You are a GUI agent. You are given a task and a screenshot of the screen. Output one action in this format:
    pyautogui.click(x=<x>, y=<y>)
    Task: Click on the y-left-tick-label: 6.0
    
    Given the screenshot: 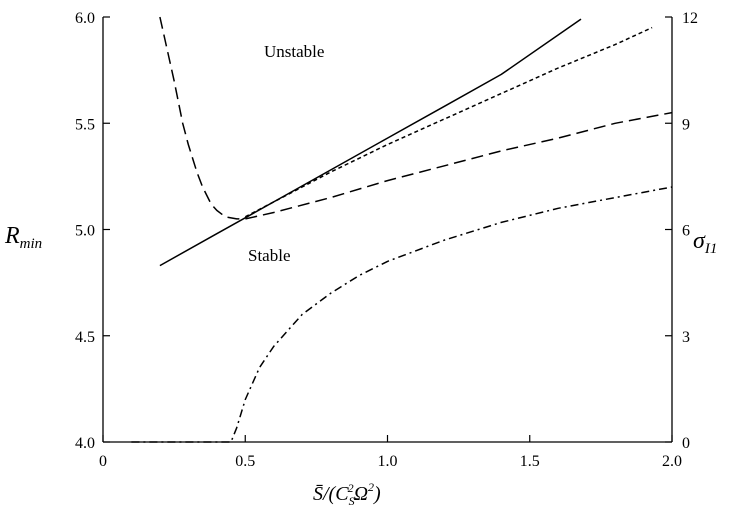 What is the action you would take?
    pyautogui.click(x=85, y=18)
    